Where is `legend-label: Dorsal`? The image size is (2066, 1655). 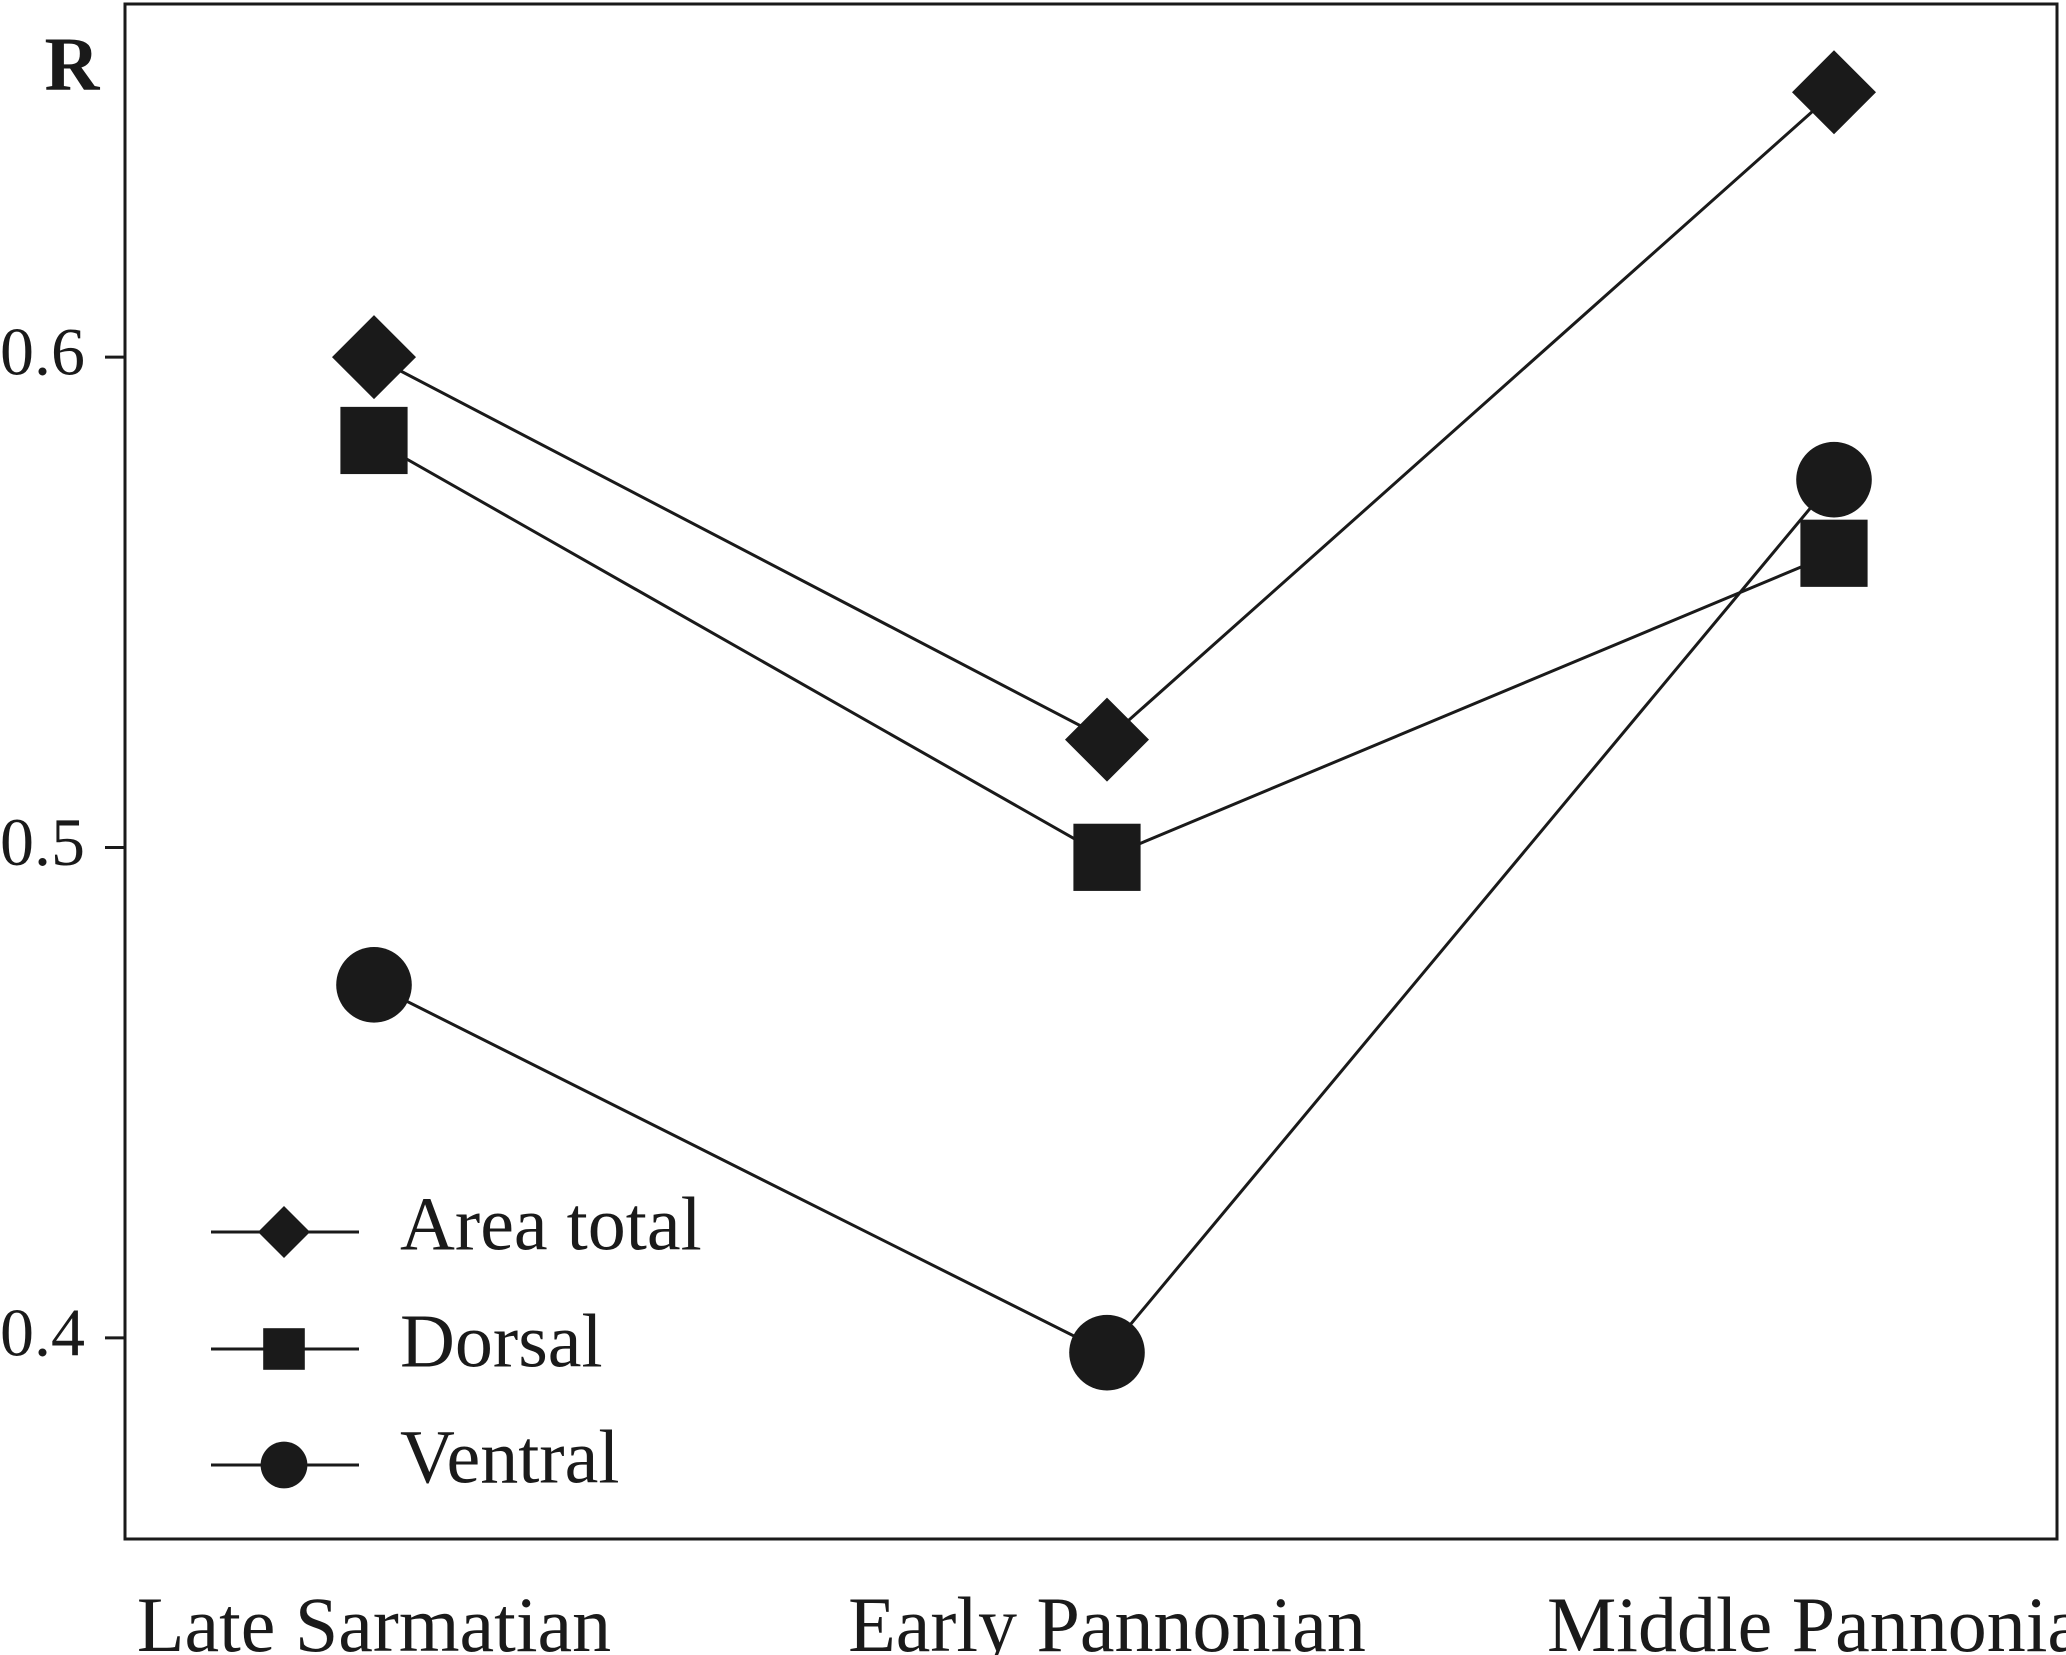
legend-label: Dorsal is located at coordinates (501, 1341).